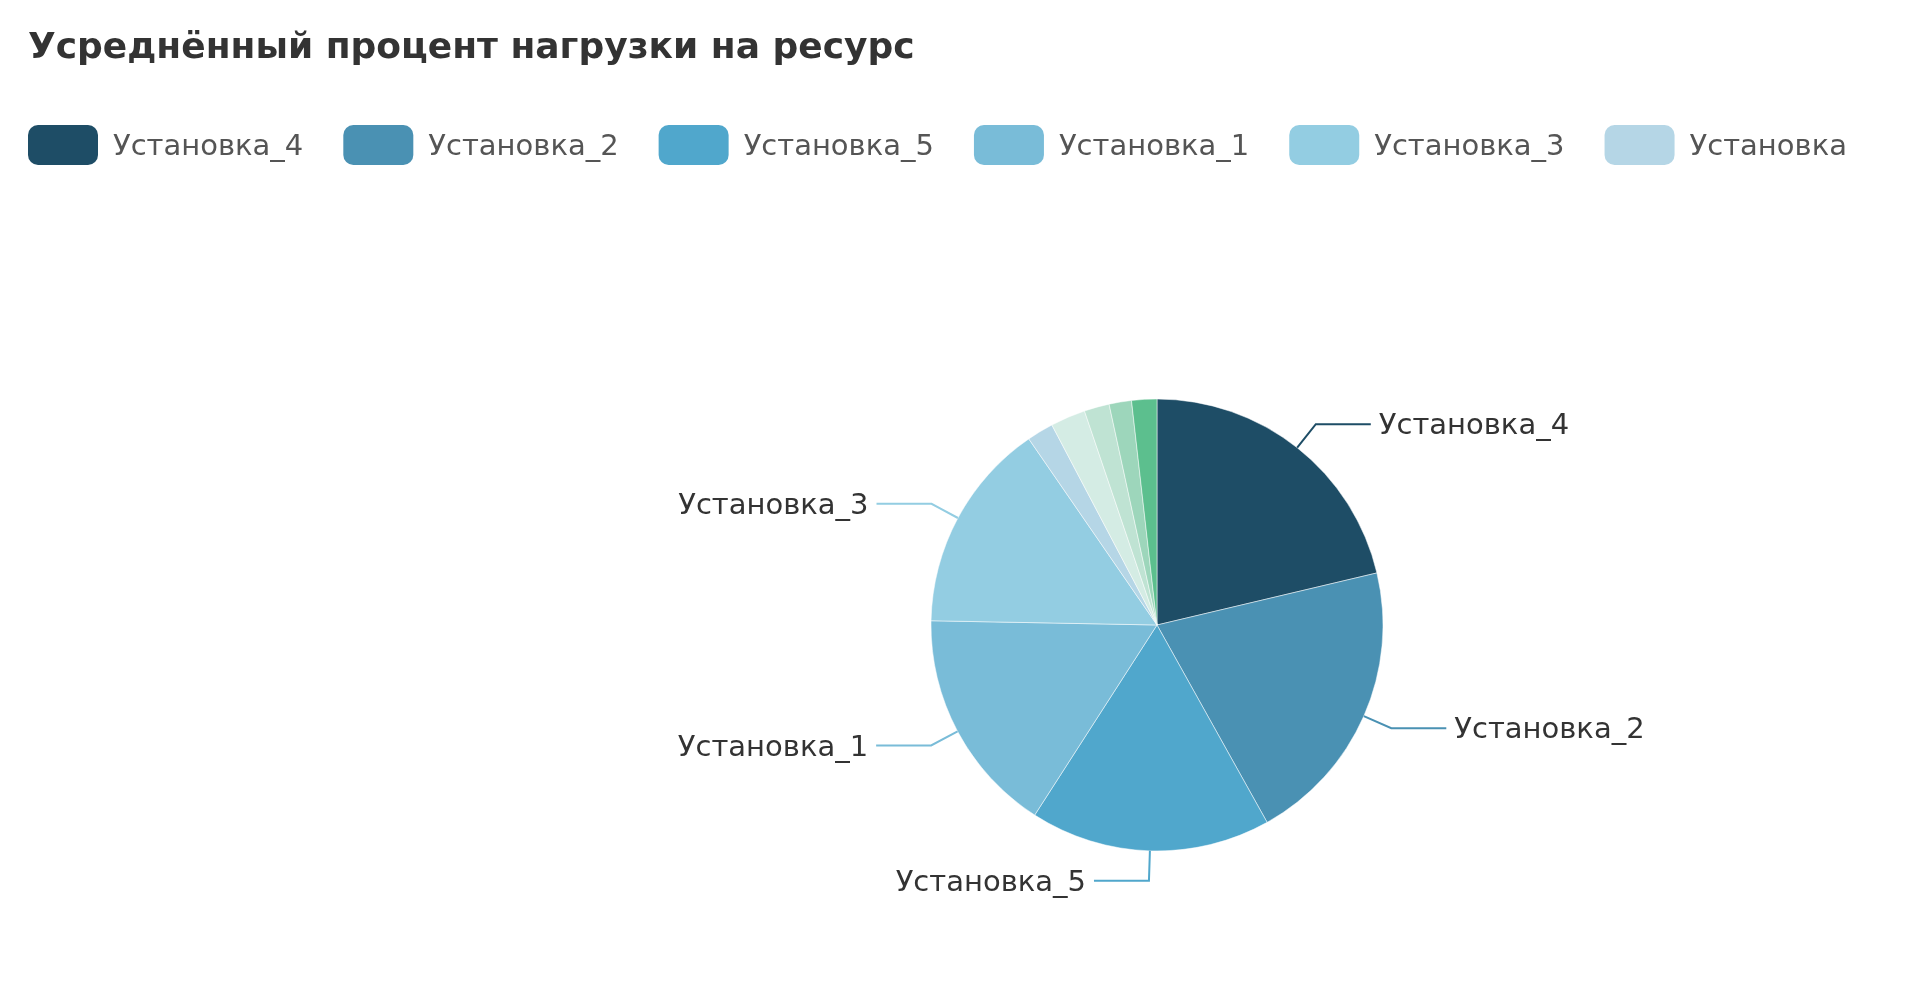 The image size is (1920, 998). I want to click on slice-label: Установка_4, so click(1474, 424).